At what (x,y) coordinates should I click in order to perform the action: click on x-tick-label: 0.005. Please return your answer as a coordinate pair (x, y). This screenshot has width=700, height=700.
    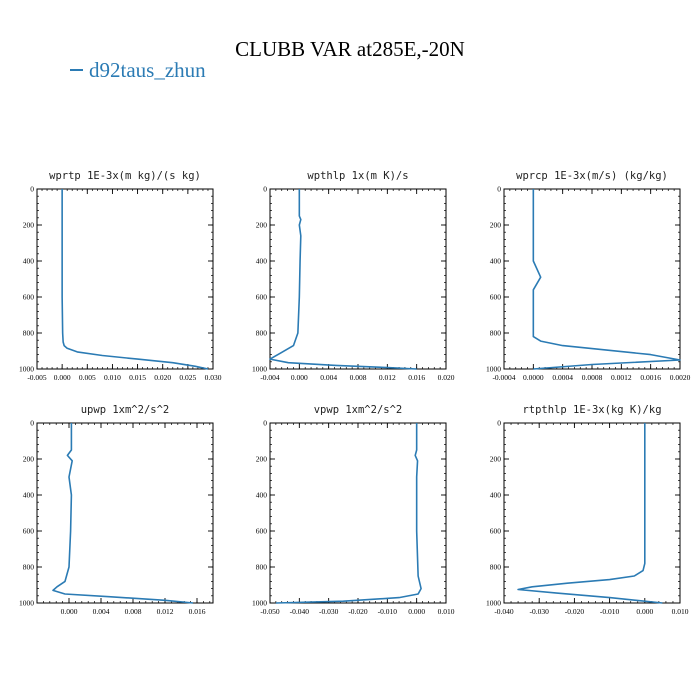
    Looking at the image, I should click on (87, 377).